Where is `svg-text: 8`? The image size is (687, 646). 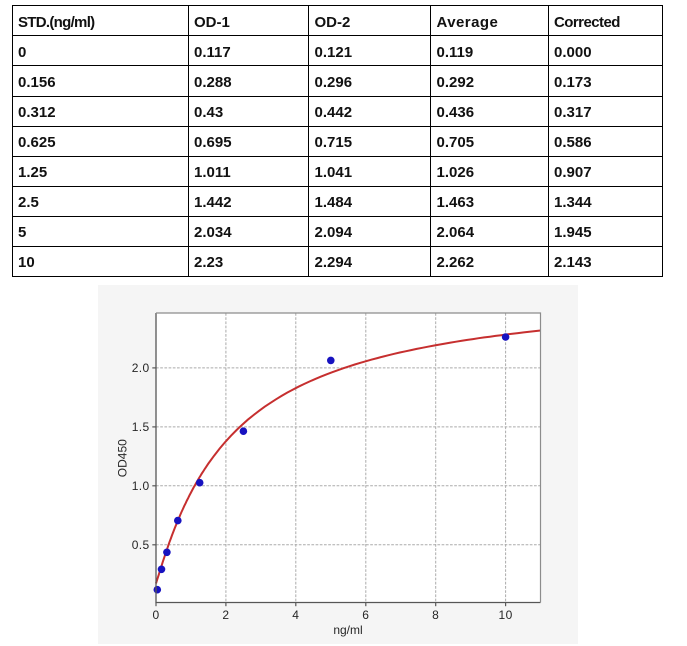 svg-text: 8 is located at coordinates (435, 615).